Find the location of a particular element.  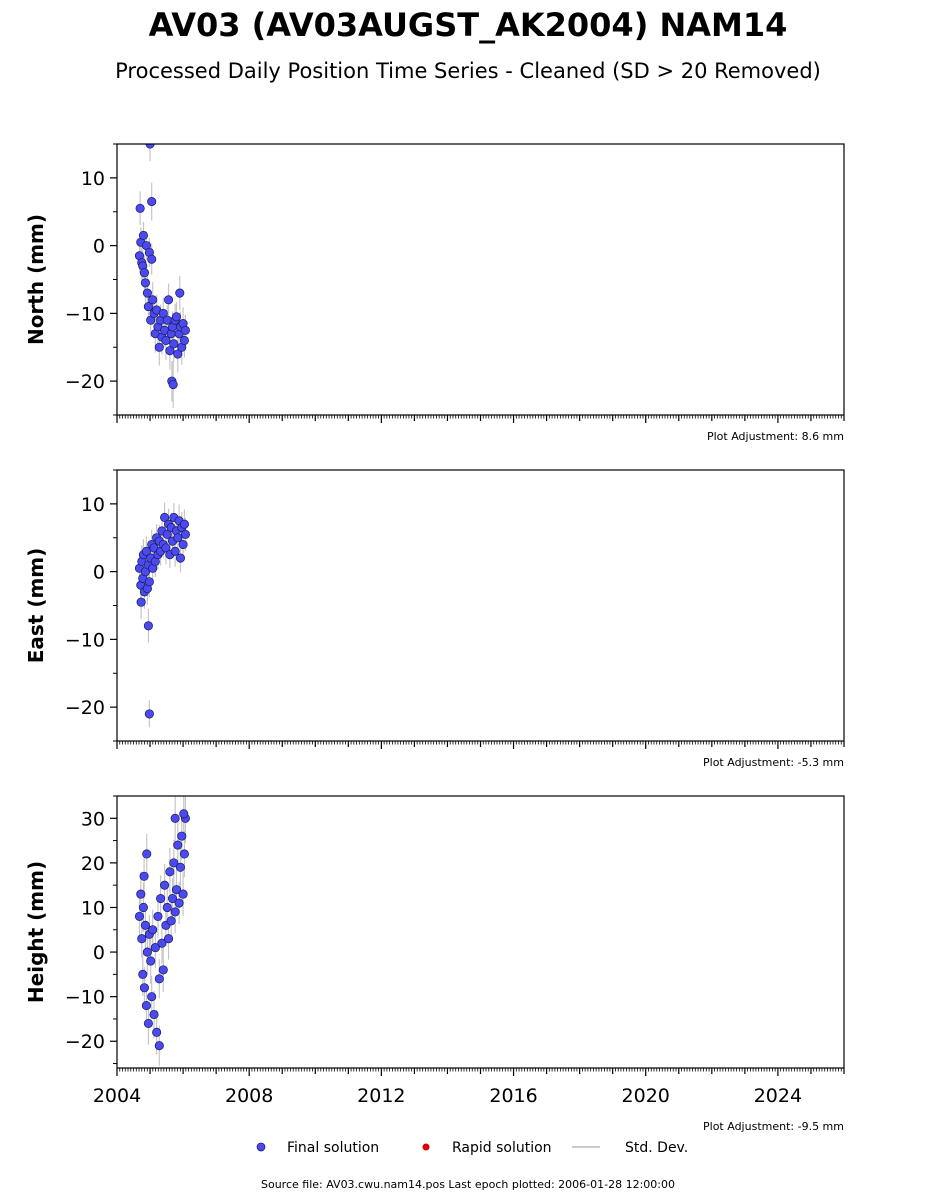

legend-final-marker is located at coordinates (261, 1147).